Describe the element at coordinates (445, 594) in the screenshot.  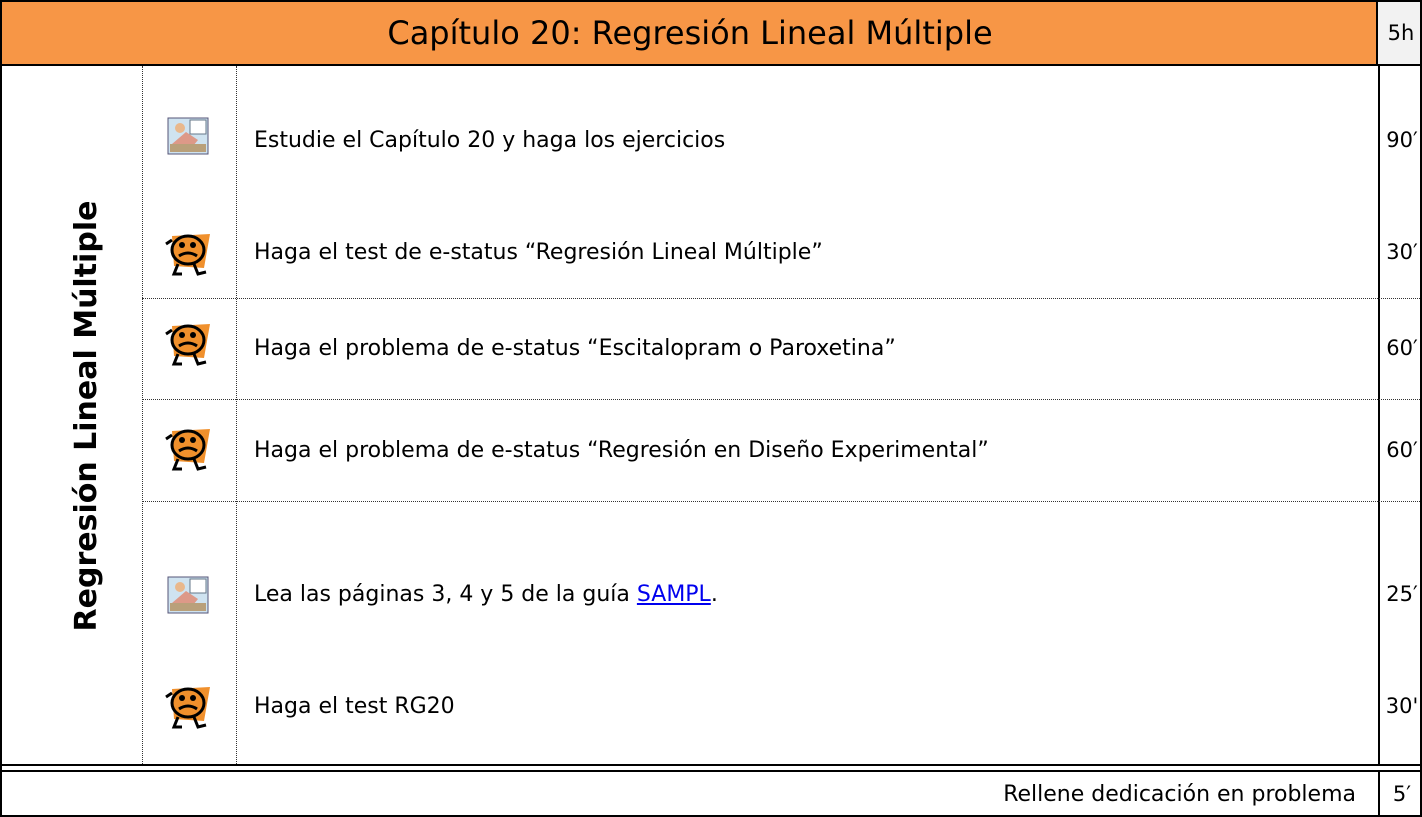
I see `item-text: Lea las páginas 3, 4 y 5 de la guía` at that location.